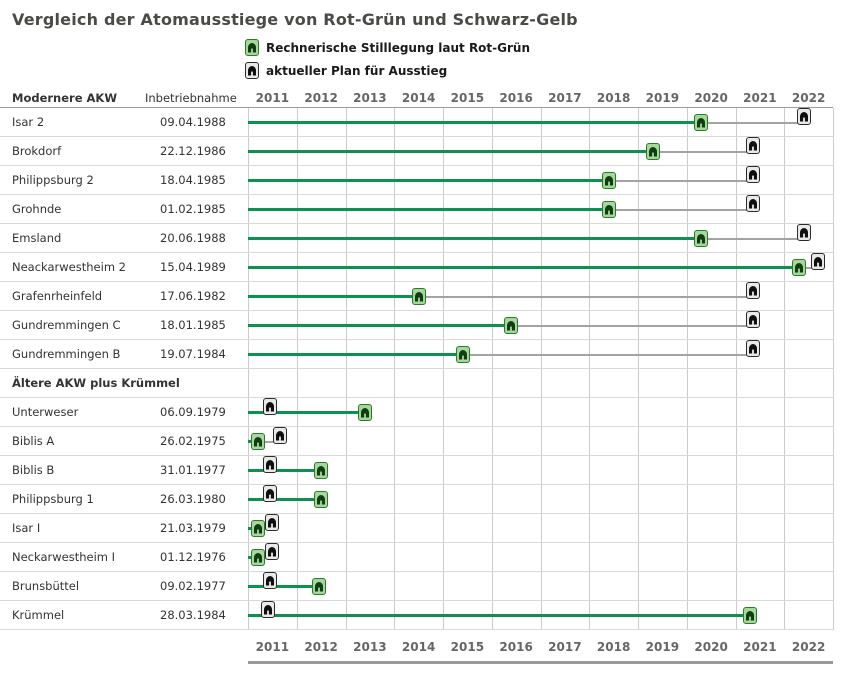 This screenshot has height=676, width=850. I want to click on table-row: Emsland 20.06.1988, so click(416, 238).